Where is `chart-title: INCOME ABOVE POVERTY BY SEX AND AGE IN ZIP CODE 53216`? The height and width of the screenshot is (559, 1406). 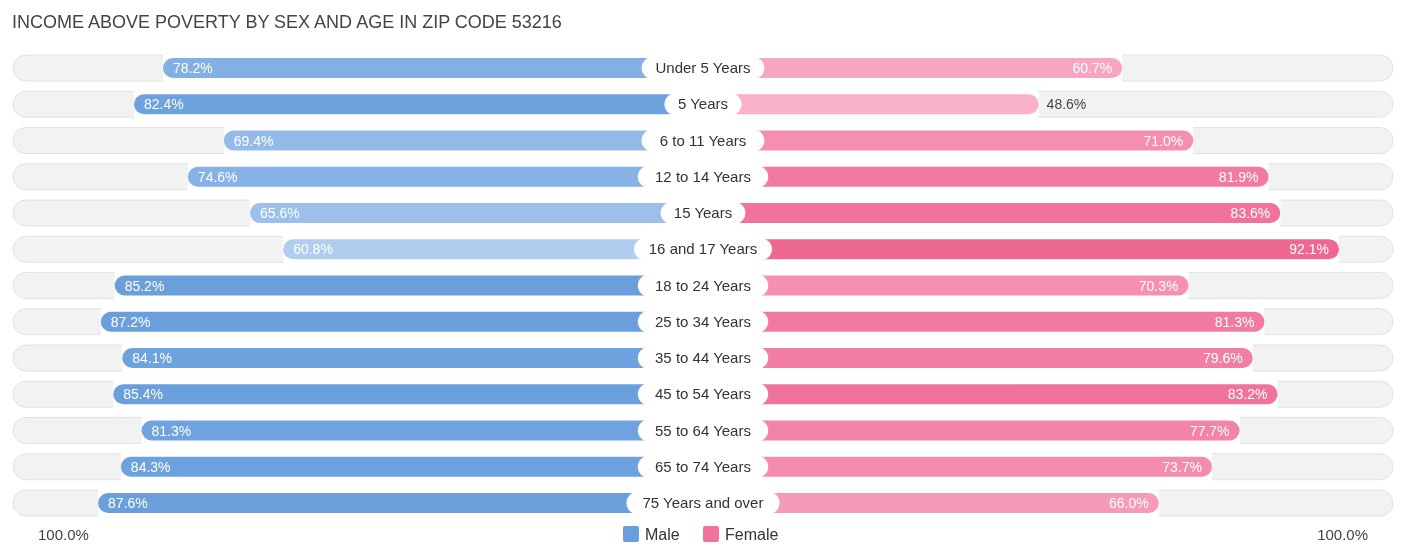
chart-title: INCOME ABOVE POVERTY BY SEX AND AGE IN ZIP CODE 53216 is located at coordinates (287, 22).